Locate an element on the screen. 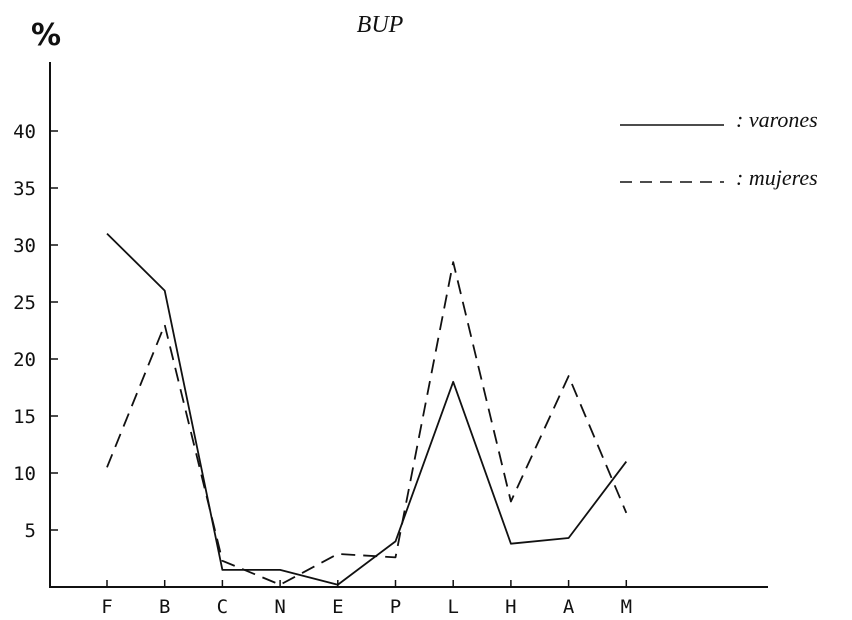 This screenshot has width=852, height=620. y-tick-label: 20 is located at coordinates (24, 360).